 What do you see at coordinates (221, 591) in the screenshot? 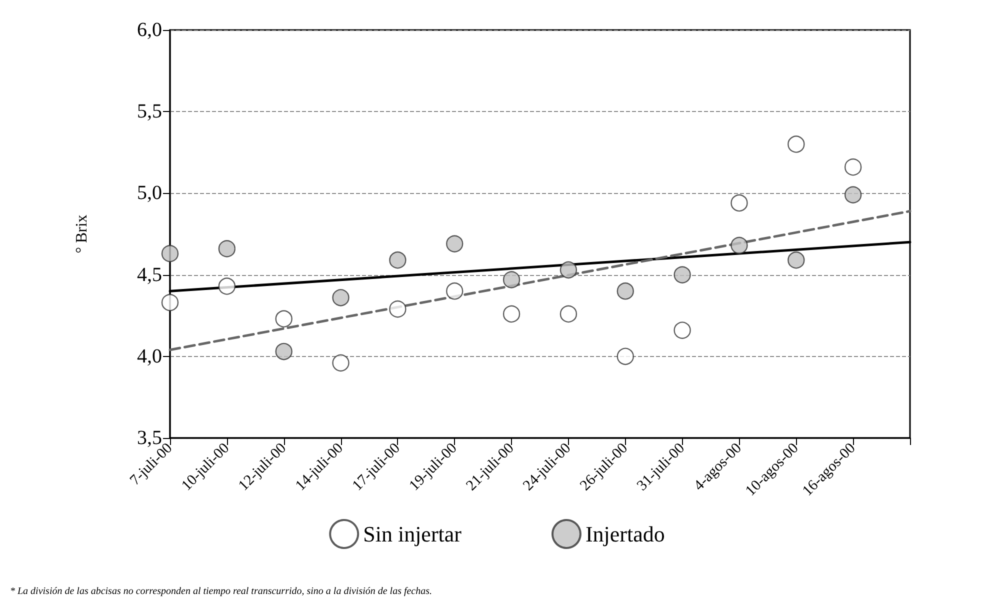
I see `text: * La división de las abcisas no corresponden al tiempo real transcurrido, sino a la división de las fechas.` at bounding box center [221, 591].